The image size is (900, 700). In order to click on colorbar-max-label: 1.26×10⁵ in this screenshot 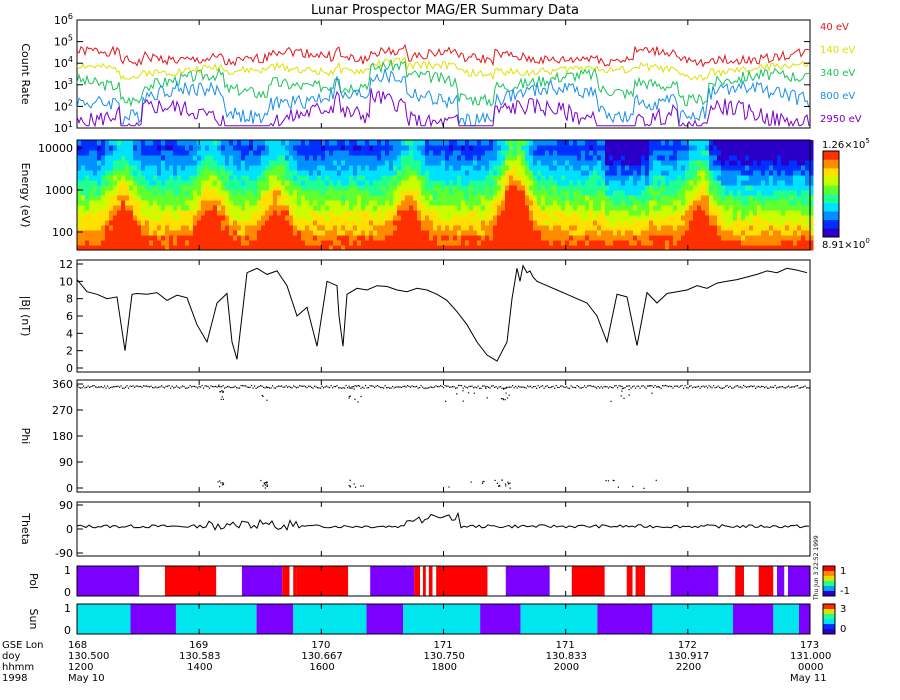, I will do `click(846, 144)`.